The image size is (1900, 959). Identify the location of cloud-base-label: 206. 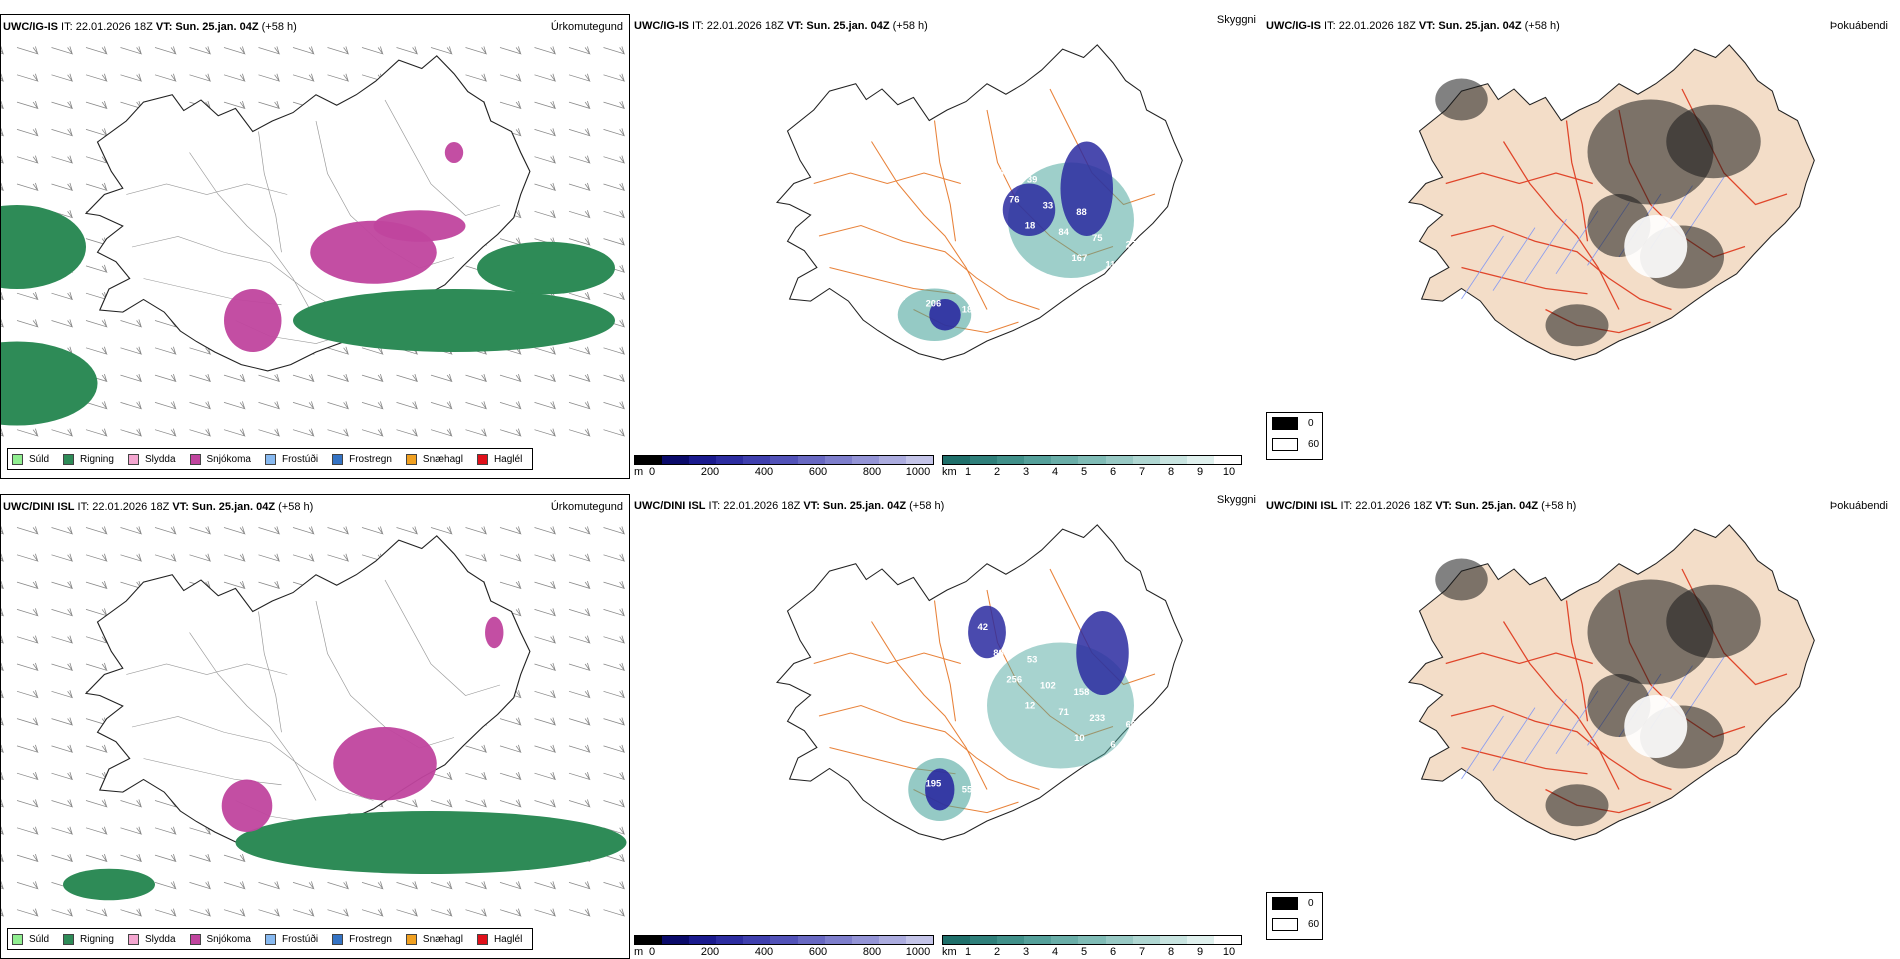
(934, 303).